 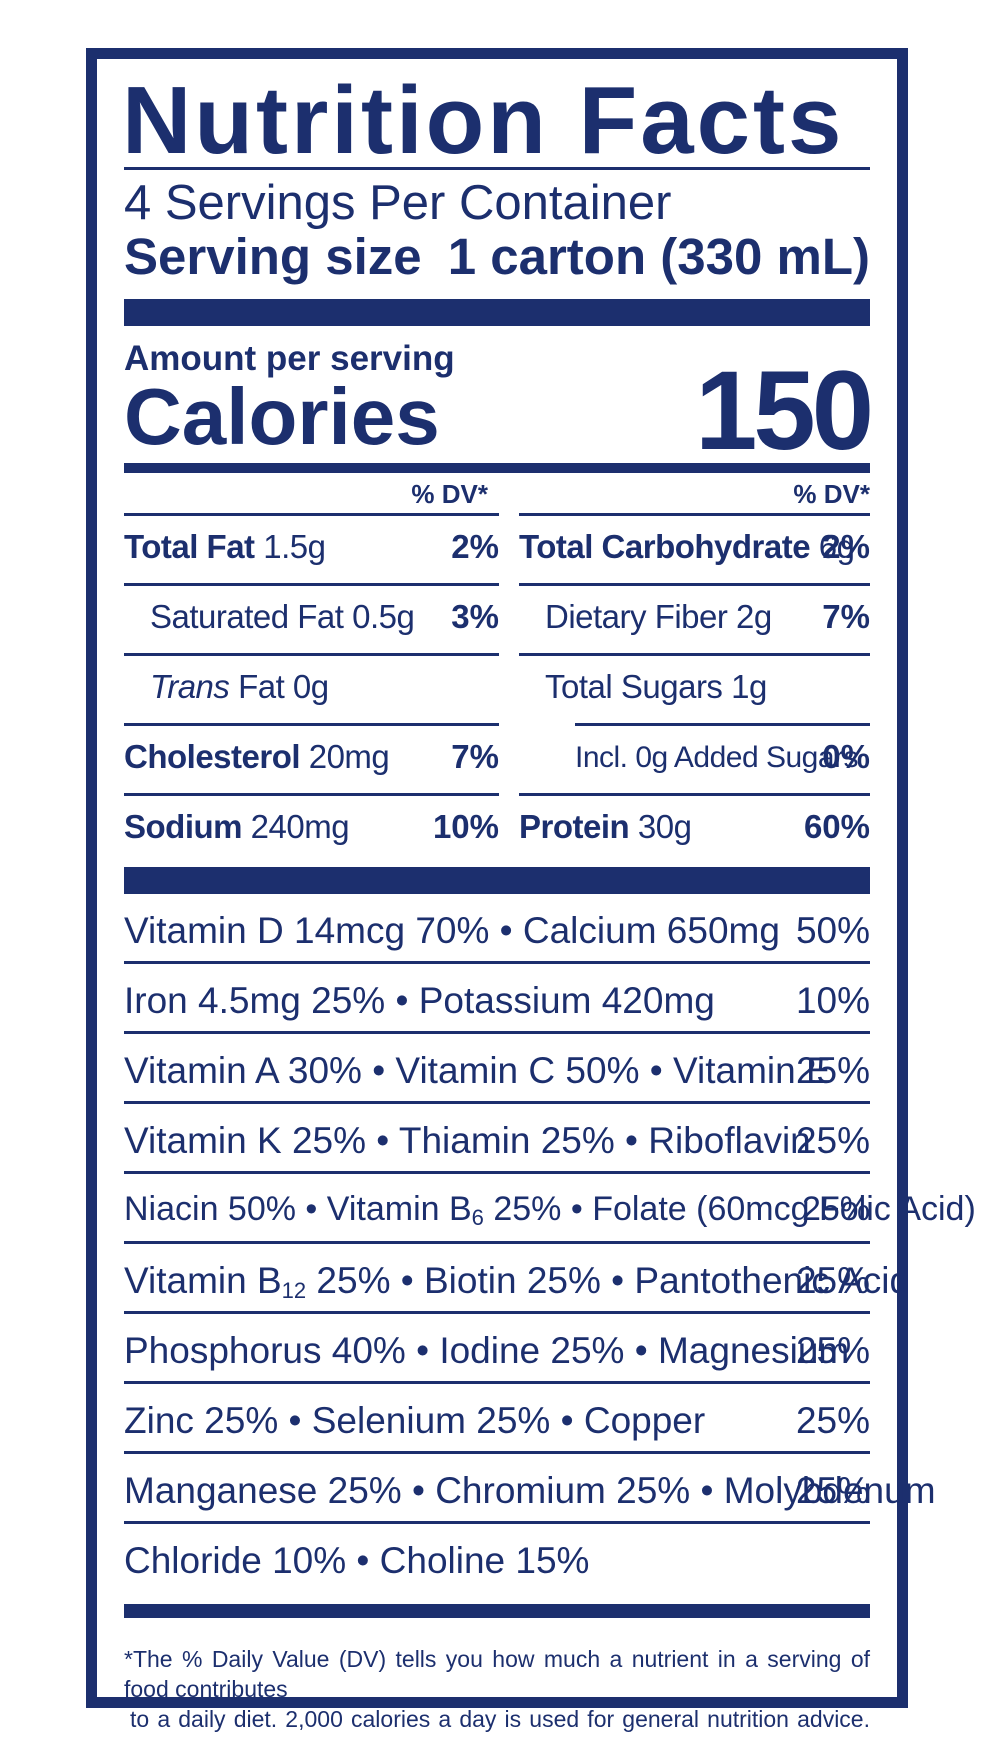 I want to click on nutrient-name: Incl. 0g Added Sugars, so click(x=717, y=757).